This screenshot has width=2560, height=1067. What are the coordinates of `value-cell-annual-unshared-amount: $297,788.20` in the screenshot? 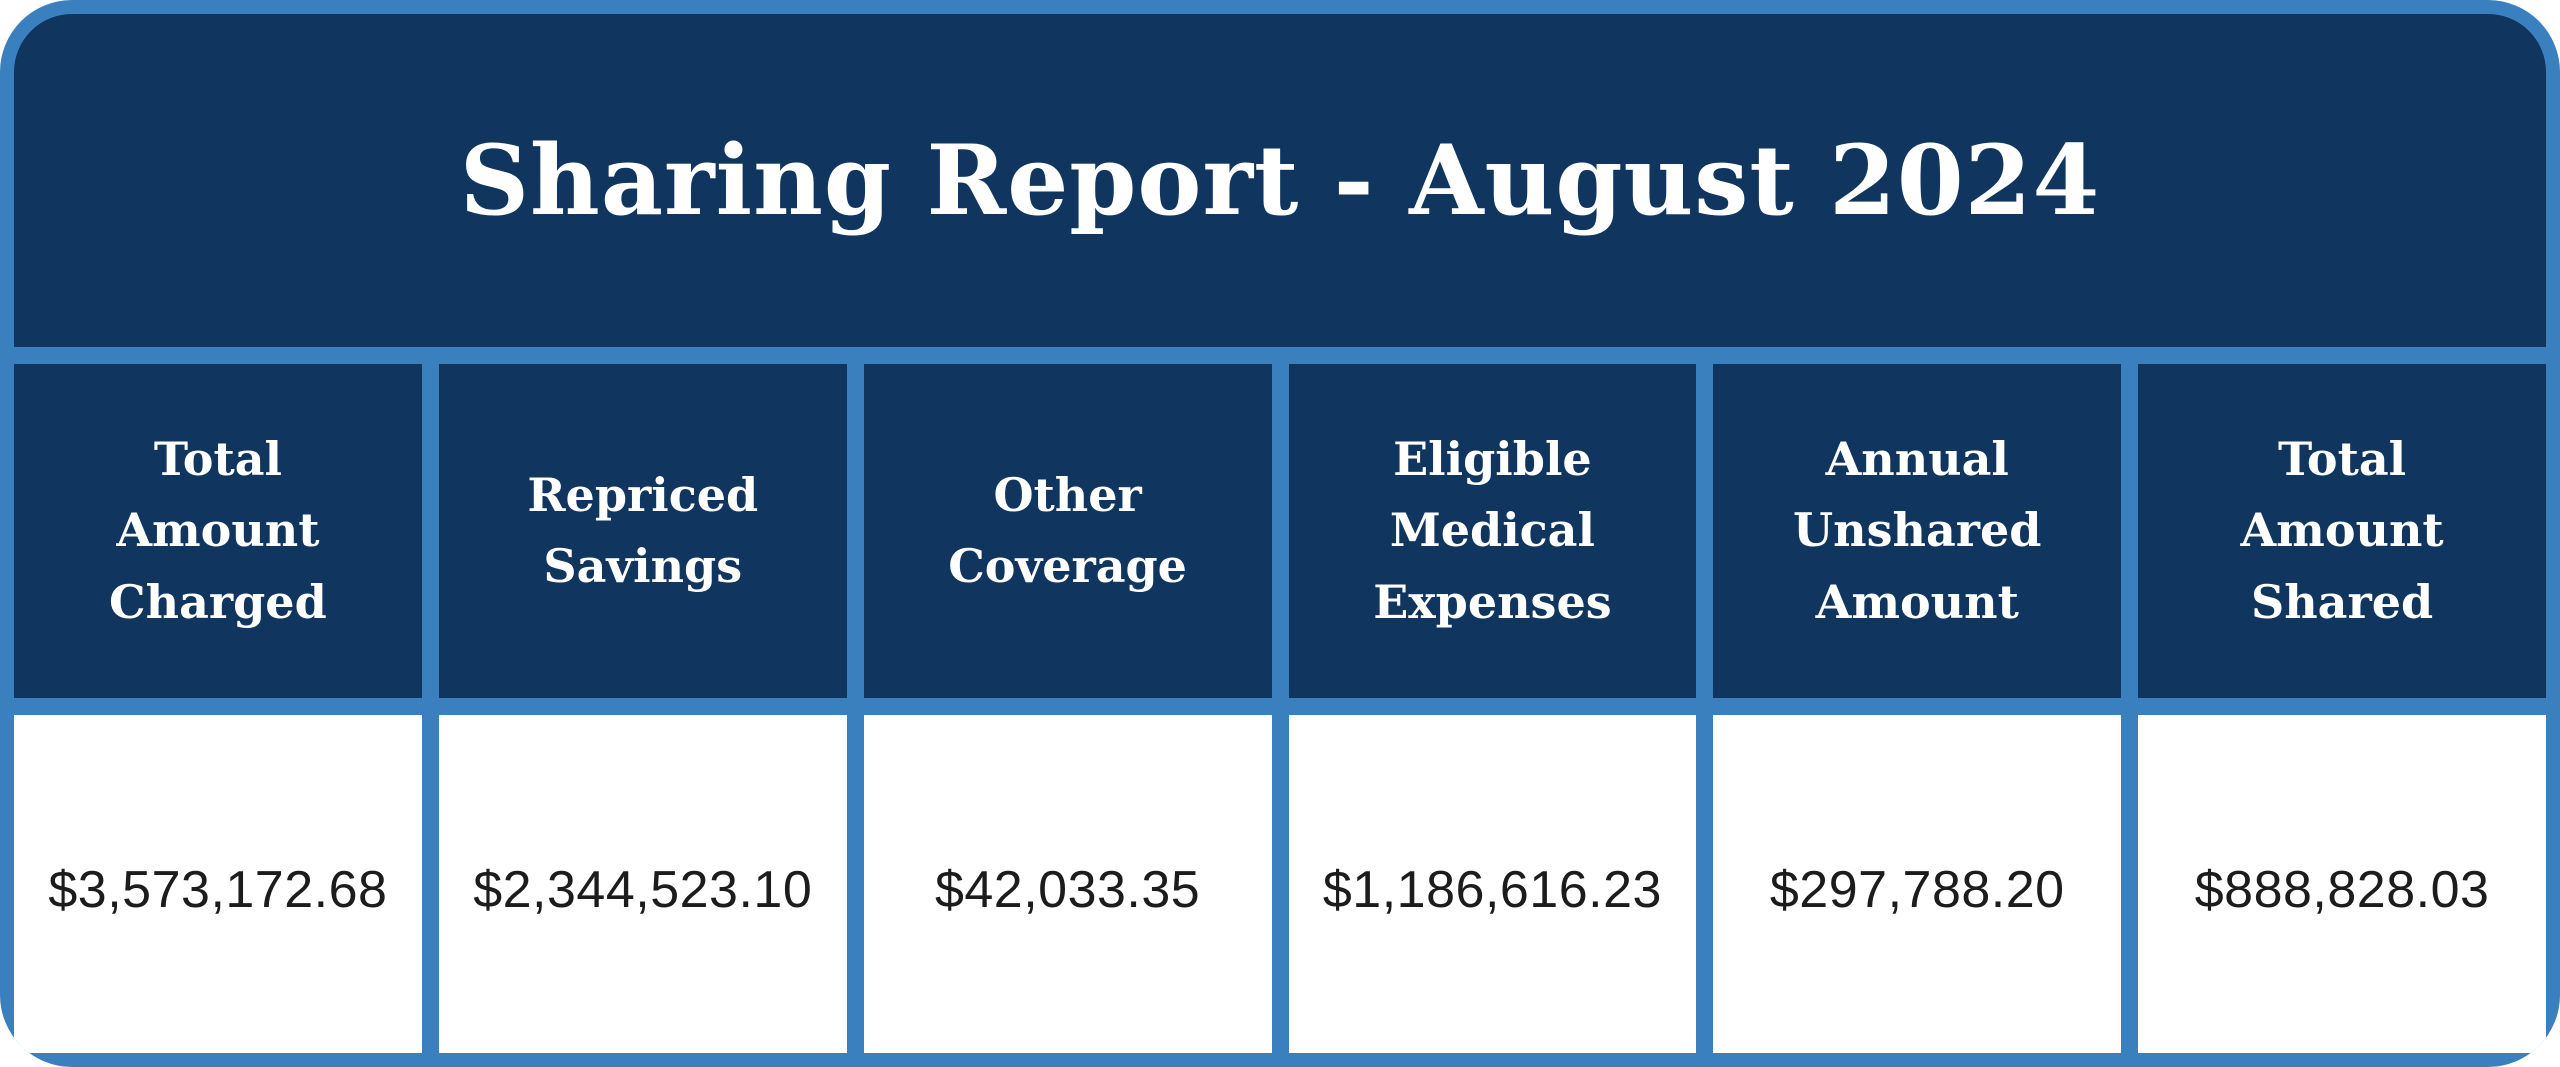 It's located at (1917, 884).